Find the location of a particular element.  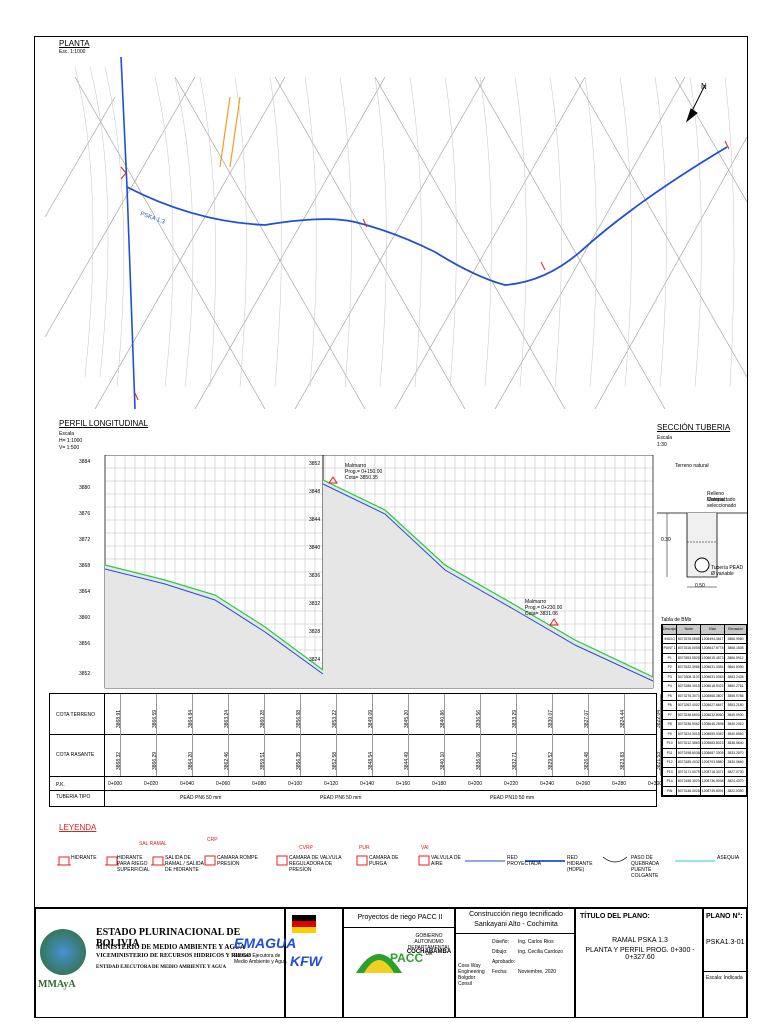

bms-cell: P13 is located at coordinates (669, 771).